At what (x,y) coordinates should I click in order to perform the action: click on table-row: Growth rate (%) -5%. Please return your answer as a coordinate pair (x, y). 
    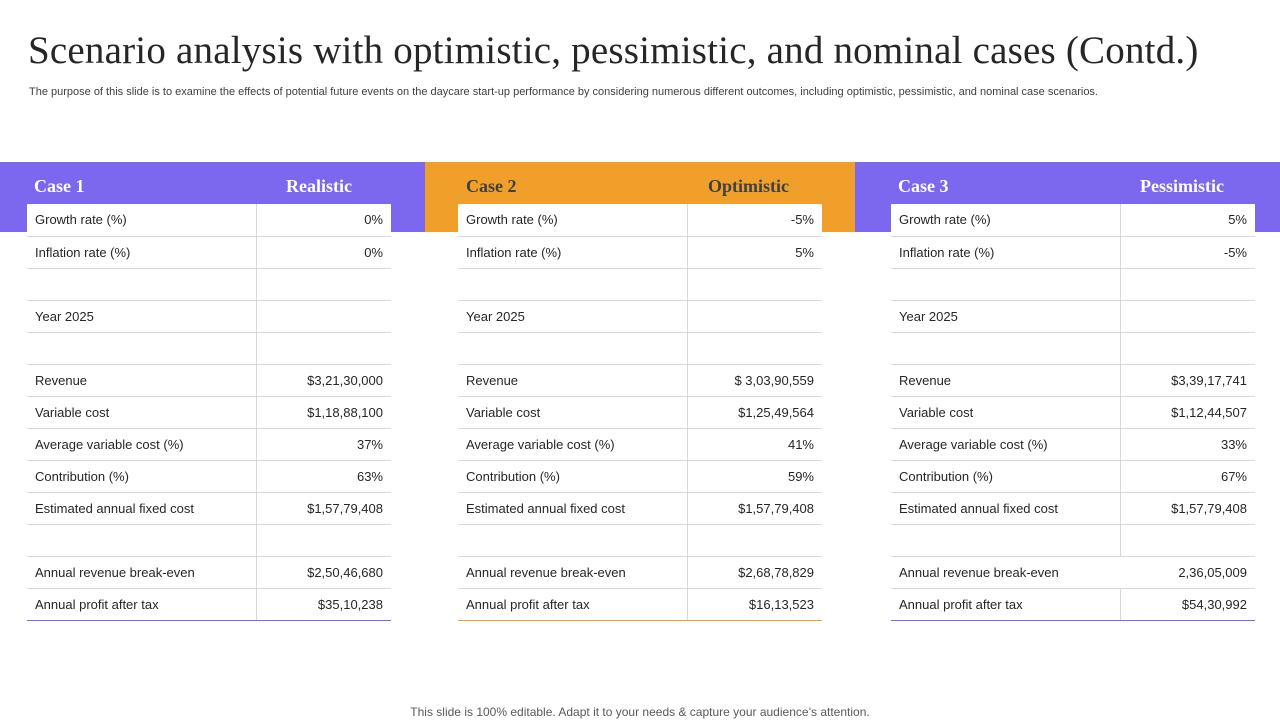
    Looking at the image, I should click on (640, 220).